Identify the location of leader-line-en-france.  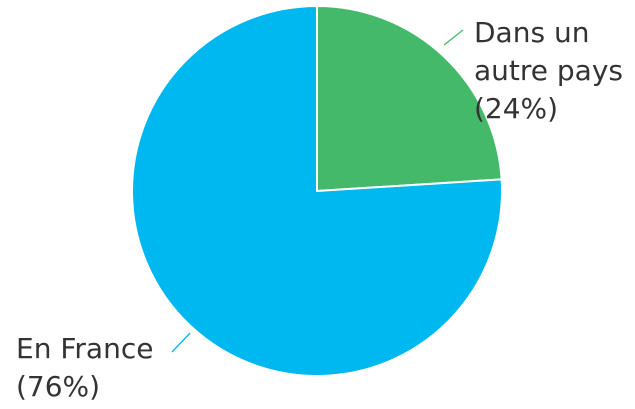
(181, 342).